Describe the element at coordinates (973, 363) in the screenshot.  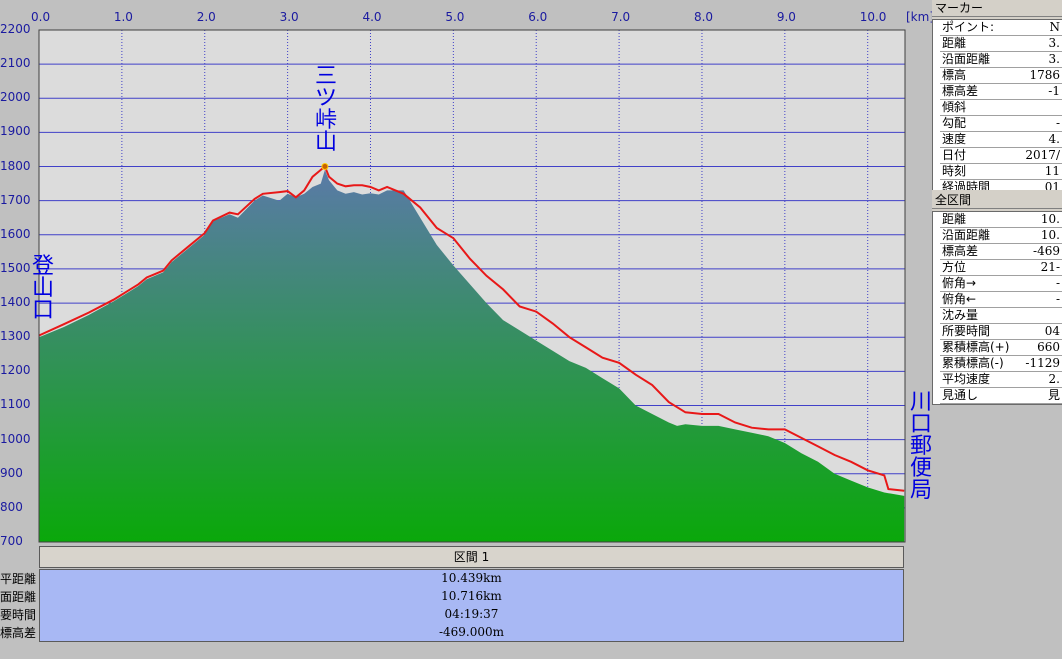
I see `panel-row-key: 累積標高(-)` at that location.